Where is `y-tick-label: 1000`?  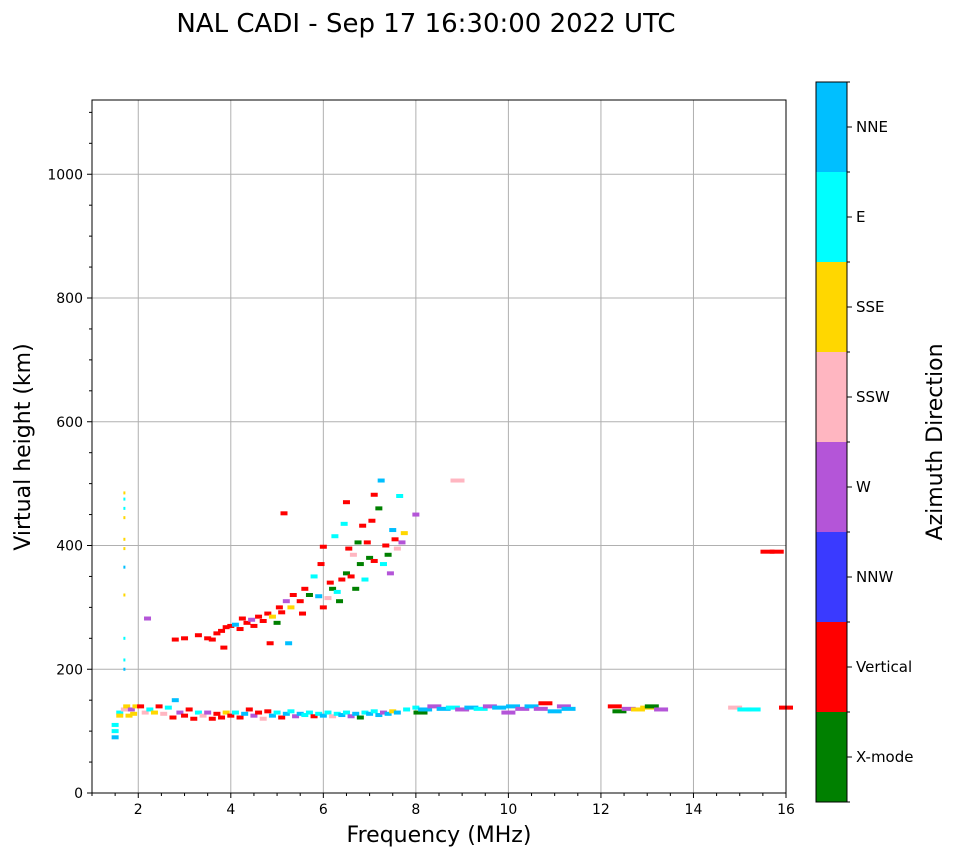 y-tick-label: 1000 is located at coordinates (65, 175).